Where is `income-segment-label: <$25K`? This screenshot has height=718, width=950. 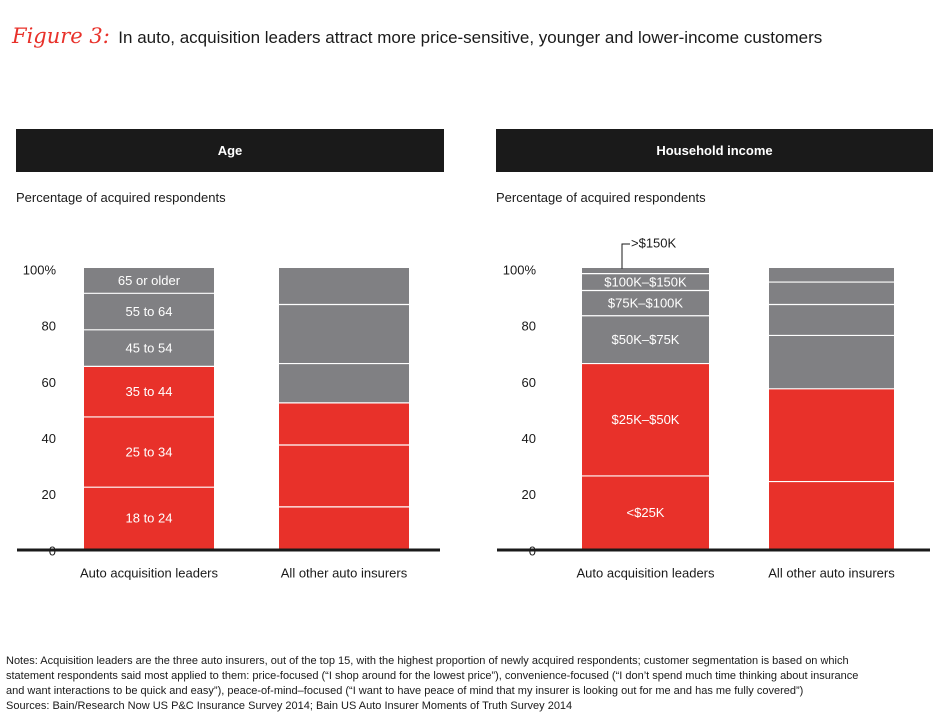
income-segment-label: <$25K is located at coordinates (646, 512).